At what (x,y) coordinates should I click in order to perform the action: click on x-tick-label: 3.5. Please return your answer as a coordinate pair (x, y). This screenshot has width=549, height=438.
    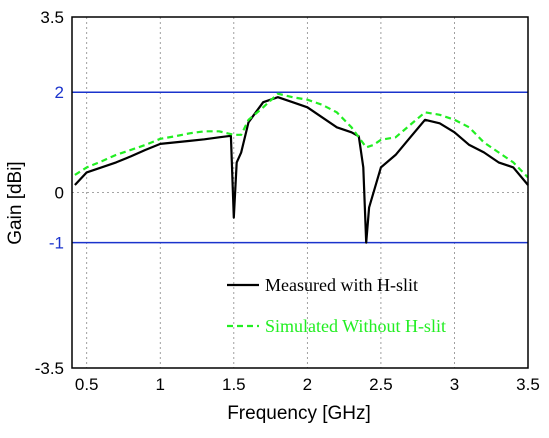
    Looking at the image, I should click on (528, 384).